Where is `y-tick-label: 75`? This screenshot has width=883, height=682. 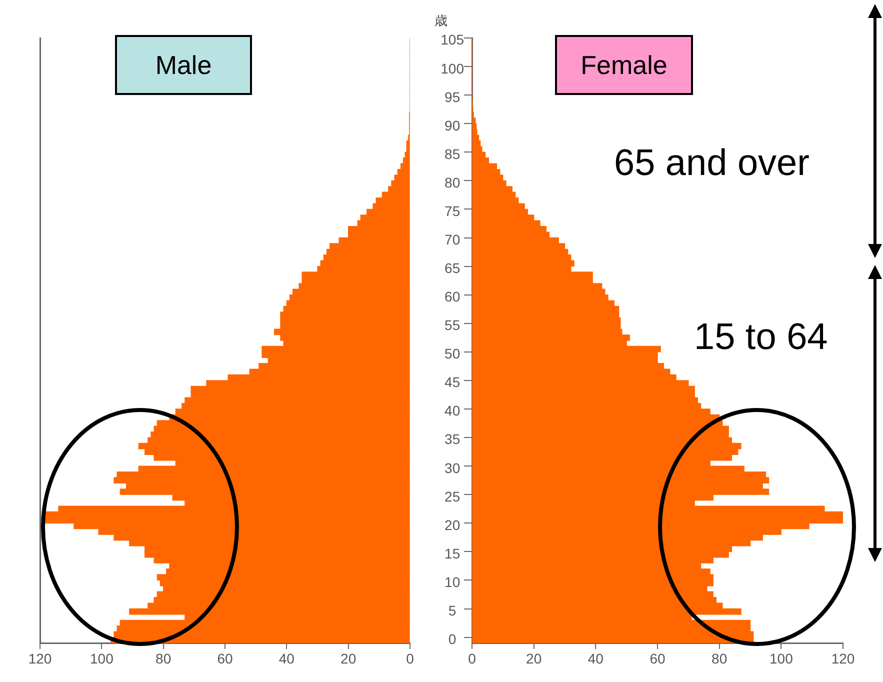 y-tick-label: 75 is located at coordinates (452, 210).